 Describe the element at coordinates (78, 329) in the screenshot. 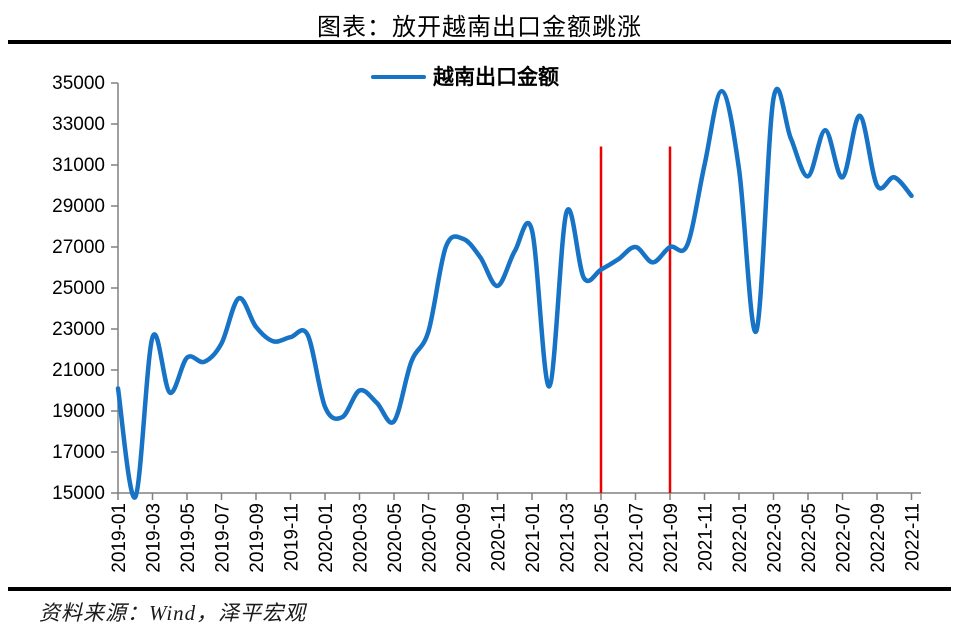

I see `y-axis-tick-label: 23000` at that location.